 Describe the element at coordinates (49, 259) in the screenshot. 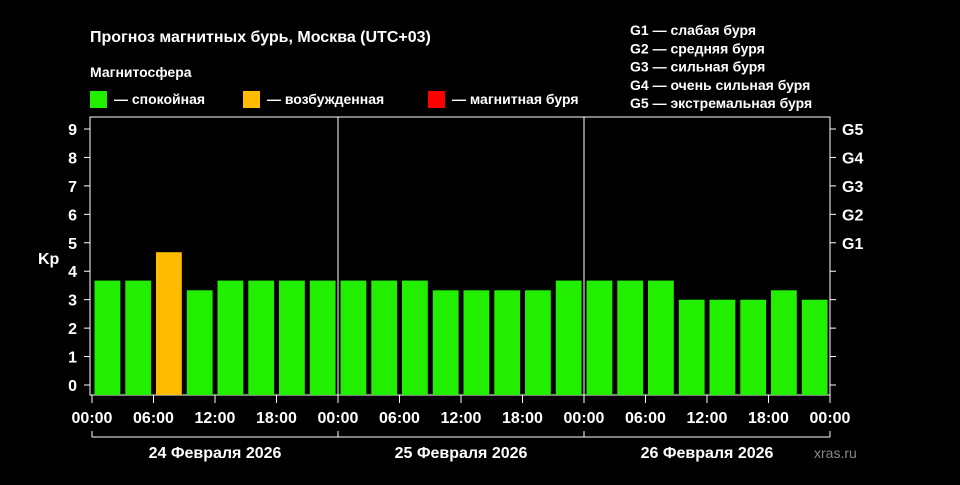

I see `y-axis-label: Kp` at that location.